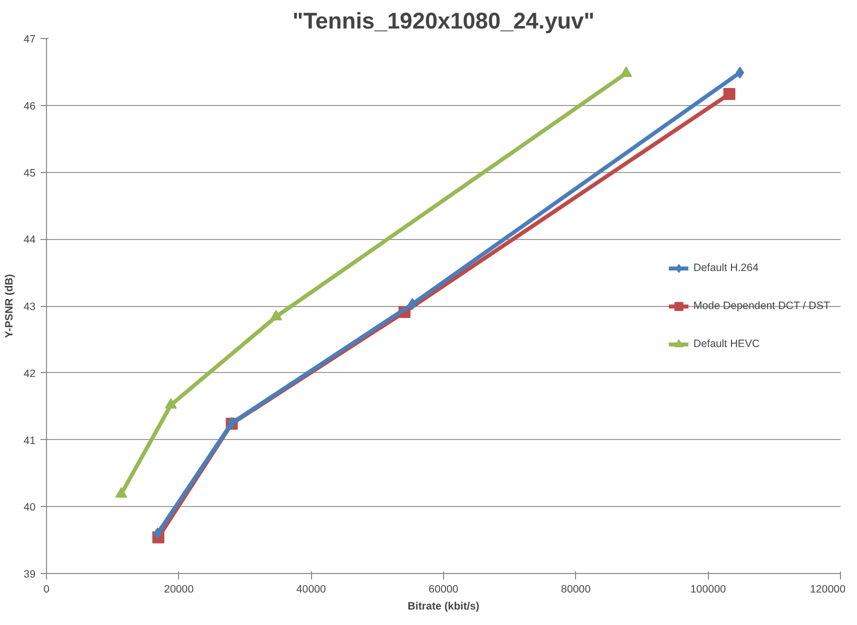 This screenshot has height=625, width=857. Describe the element at coordinates (30, 440) in the screenshot. I see `y-tick-label: 41` at that location.